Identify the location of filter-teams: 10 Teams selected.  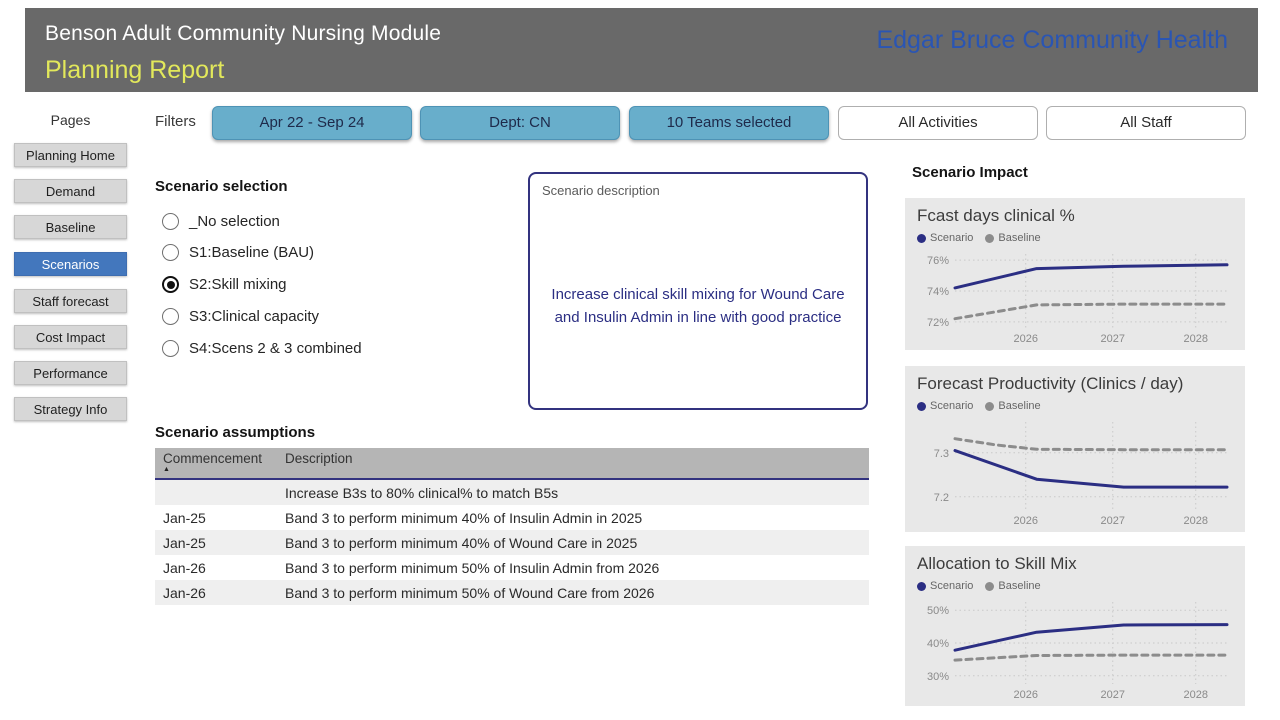
(729, 123).